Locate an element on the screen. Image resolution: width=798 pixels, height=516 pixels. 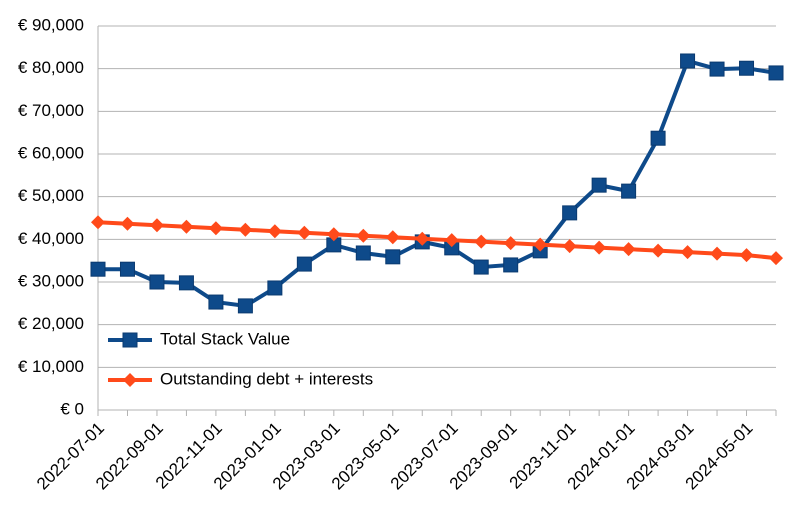
y-tick-label: € 50,000 is located at coordinates (51, 195).